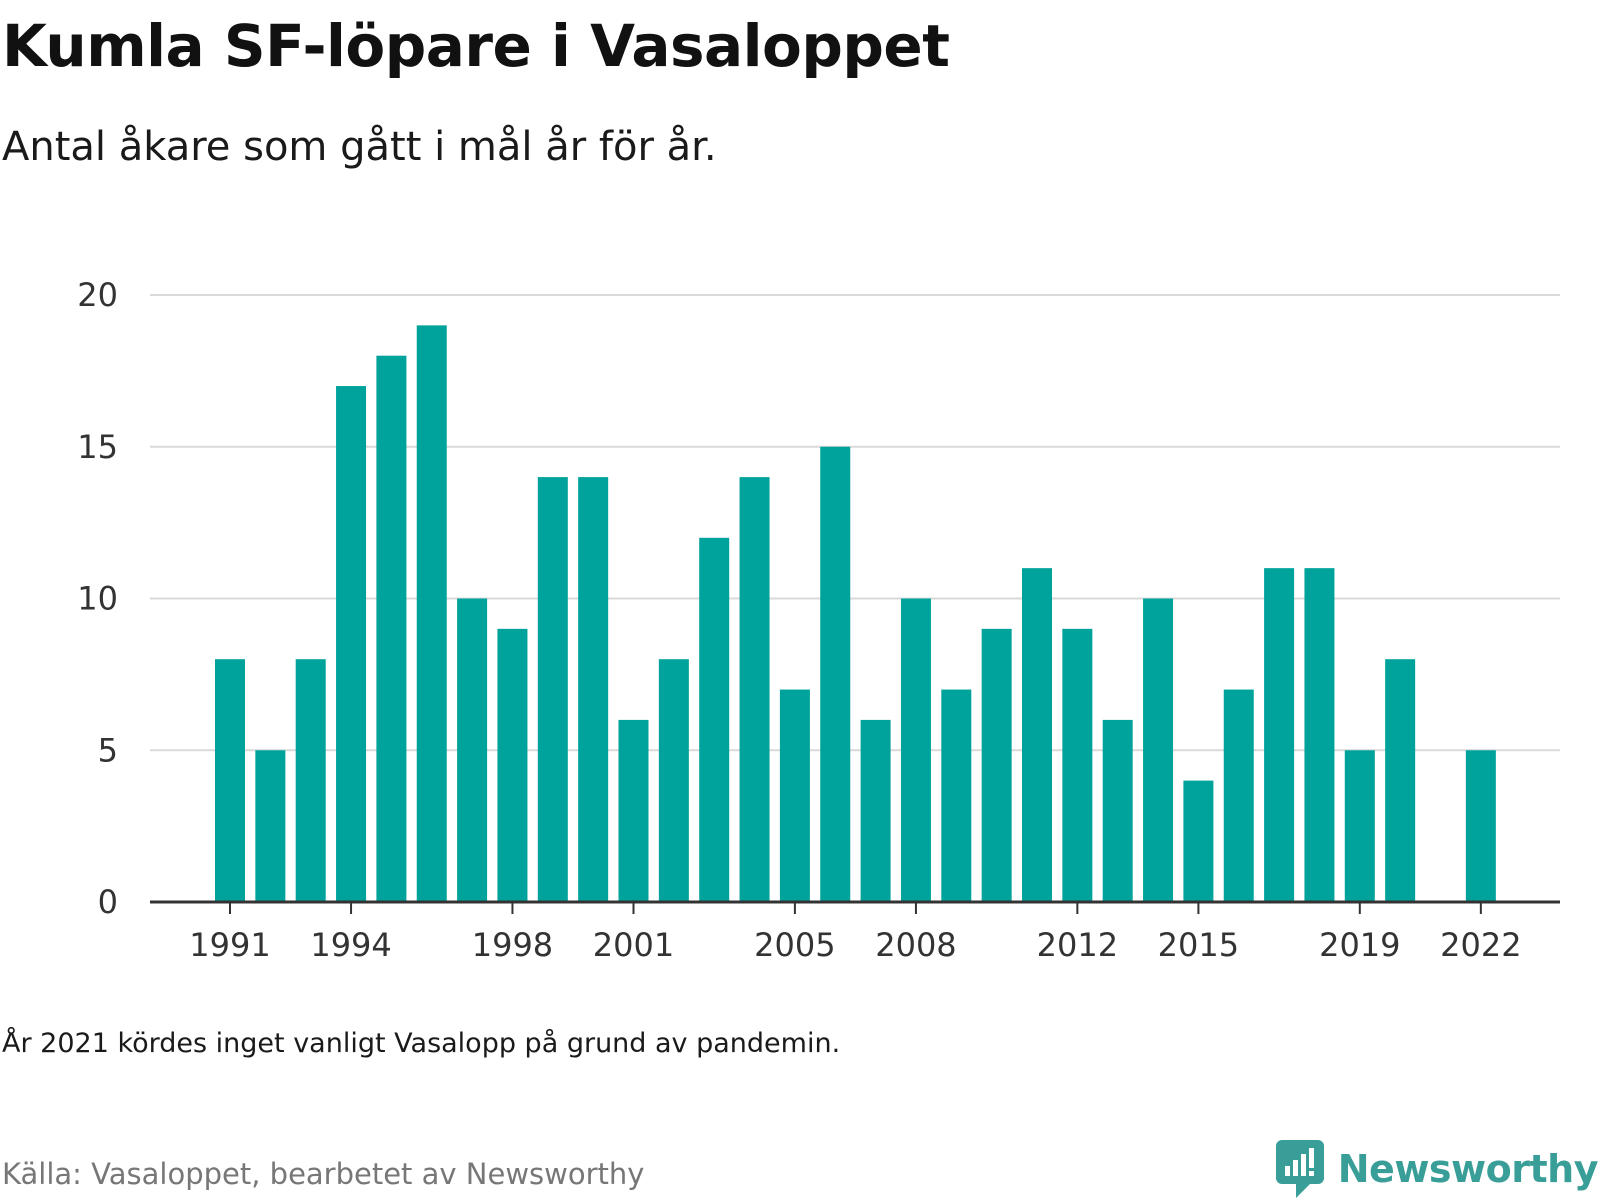  Describe the element at coordinates (1400, 780) in the screenshot. I see `bar-2020` at that location.